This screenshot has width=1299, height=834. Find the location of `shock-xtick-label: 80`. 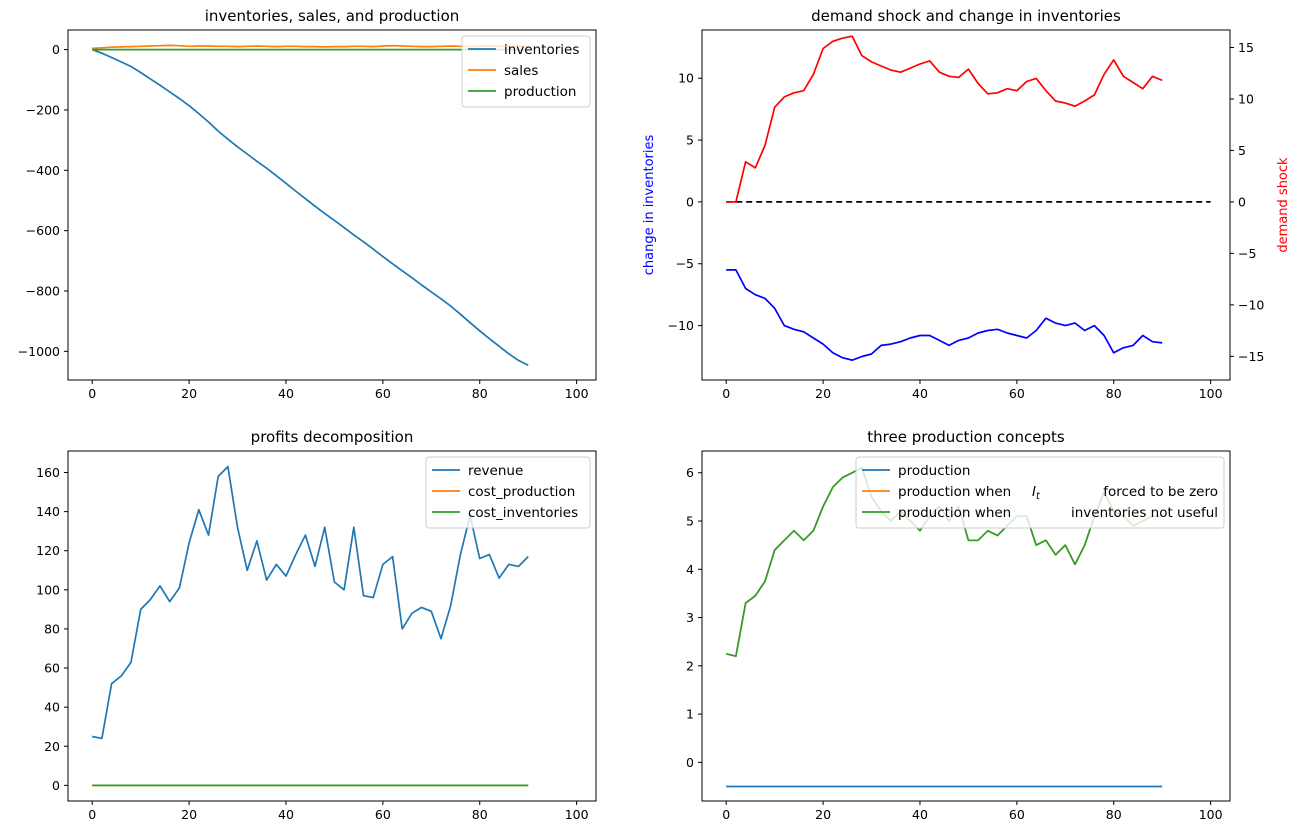

shock-xtick-label: 80 is located at coordinates (1114, 393).